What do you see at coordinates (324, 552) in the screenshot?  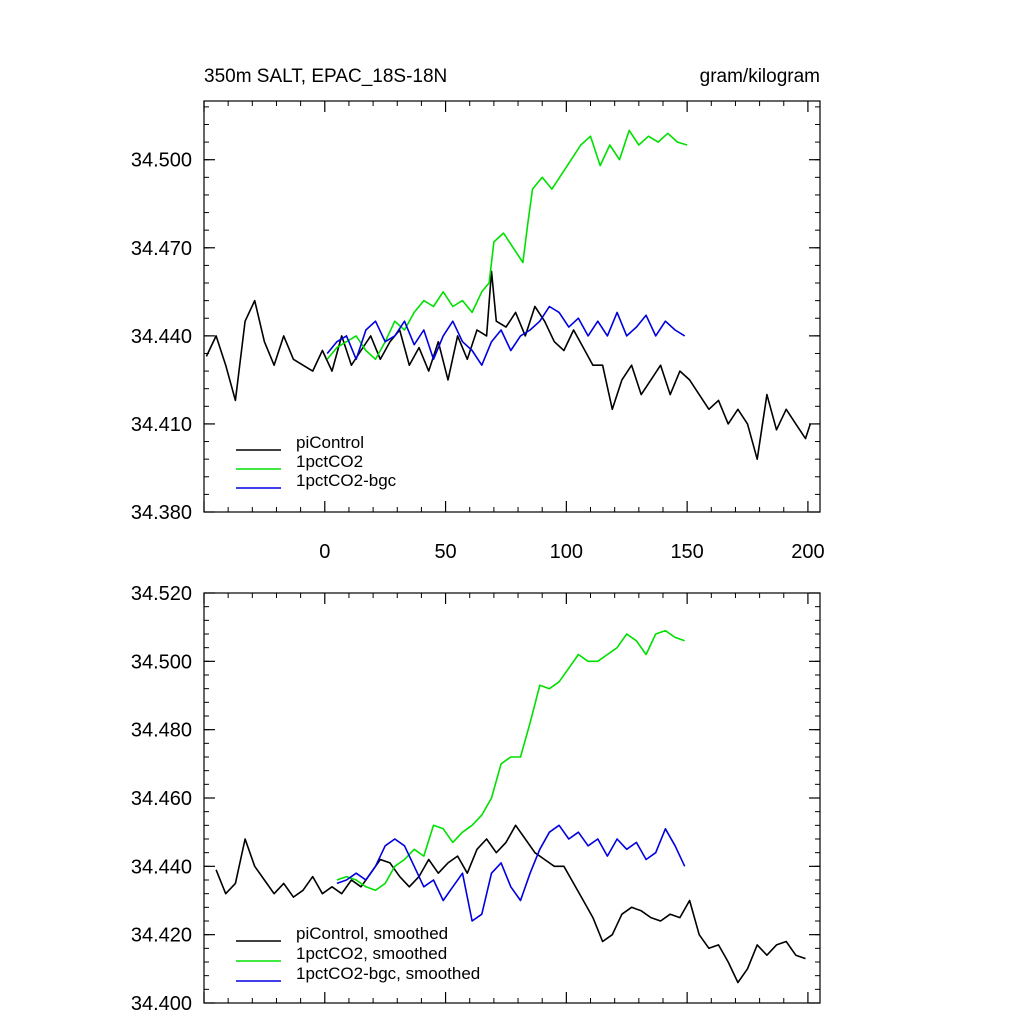 I see `x-tick-label: 0` at bounding box center [324, 552].